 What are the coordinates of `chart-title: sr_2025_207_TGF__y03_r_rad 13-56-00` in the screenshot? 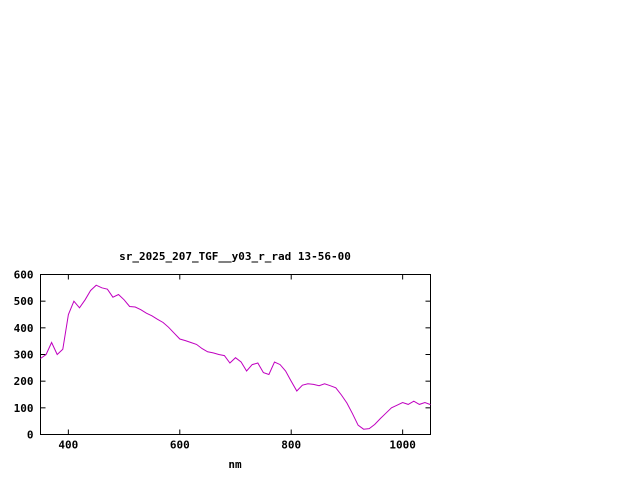 It's located at (235, 256).